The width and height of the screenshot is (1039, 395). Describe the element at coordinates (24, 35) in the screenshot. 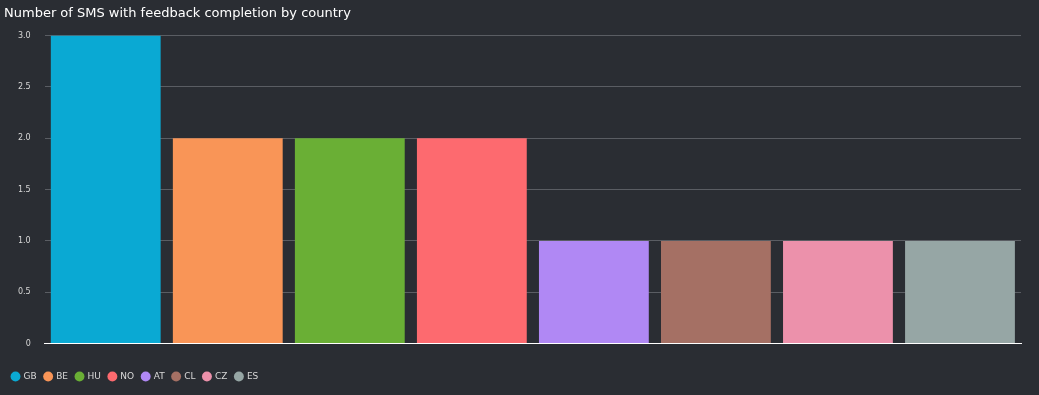

I see `y-tick-label: 3.0` at that location.